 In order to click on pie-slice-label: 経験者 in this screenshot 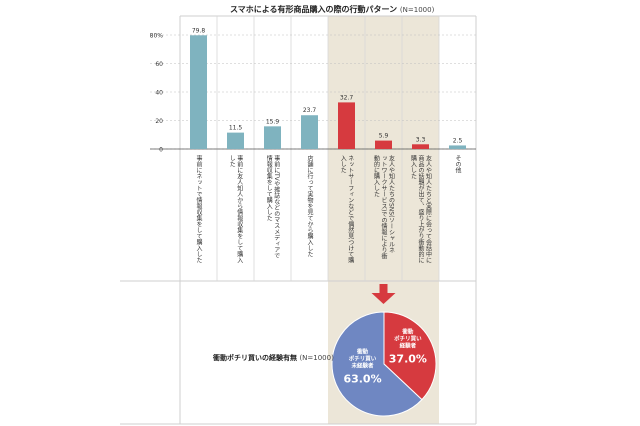, I will do `click(408, 346)`.